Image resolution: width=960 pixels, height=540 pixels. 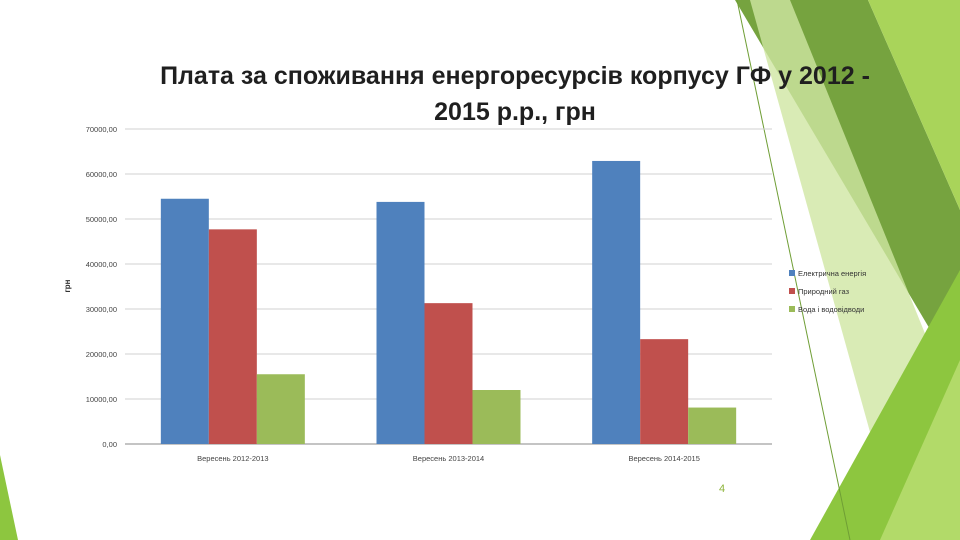 What do you see at coordinates (101, 399) in the screenshot?
I see `y-tick-label: 10000,00` at bounding box center [101, 399].